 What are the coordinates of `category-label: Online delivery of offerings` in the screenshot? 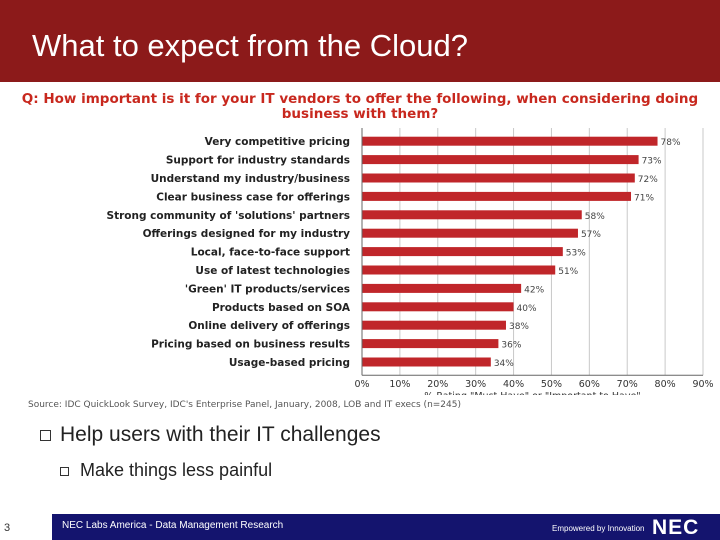 It's located at (269, 326).